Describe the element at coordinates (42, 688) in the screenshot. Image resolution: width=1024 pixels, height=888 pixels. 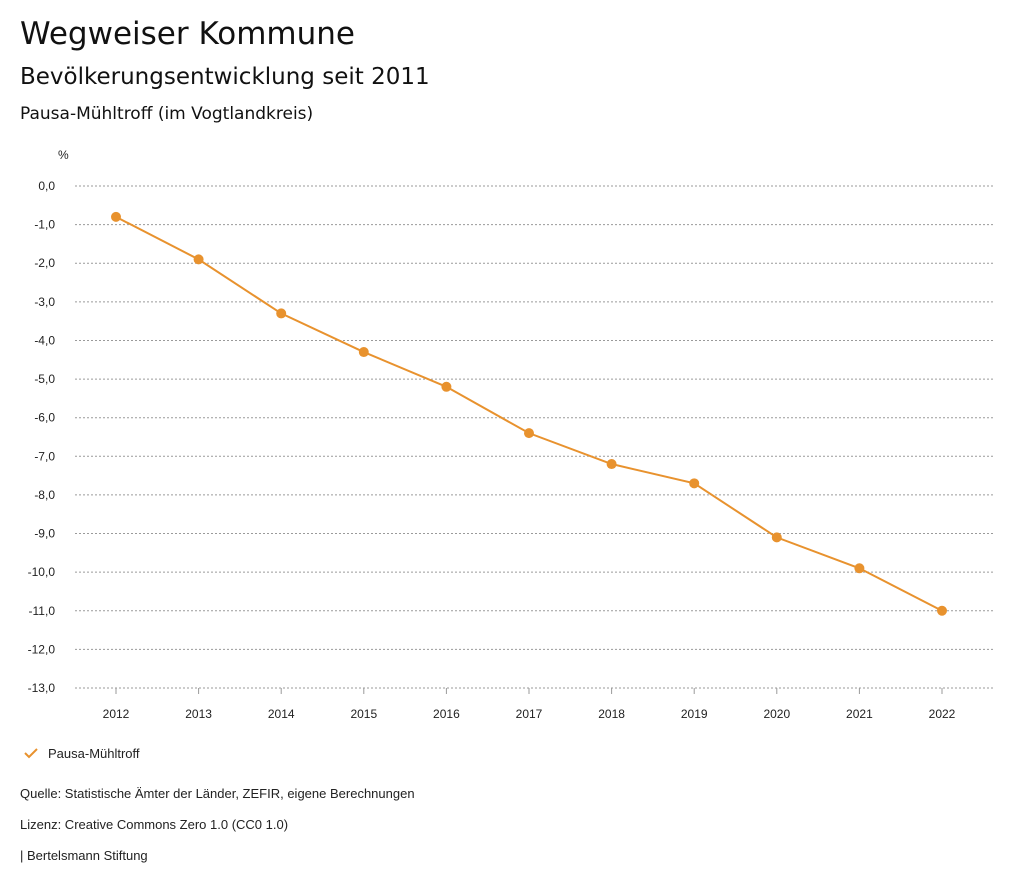
I see `y-tick-label: -13,0` at that location.